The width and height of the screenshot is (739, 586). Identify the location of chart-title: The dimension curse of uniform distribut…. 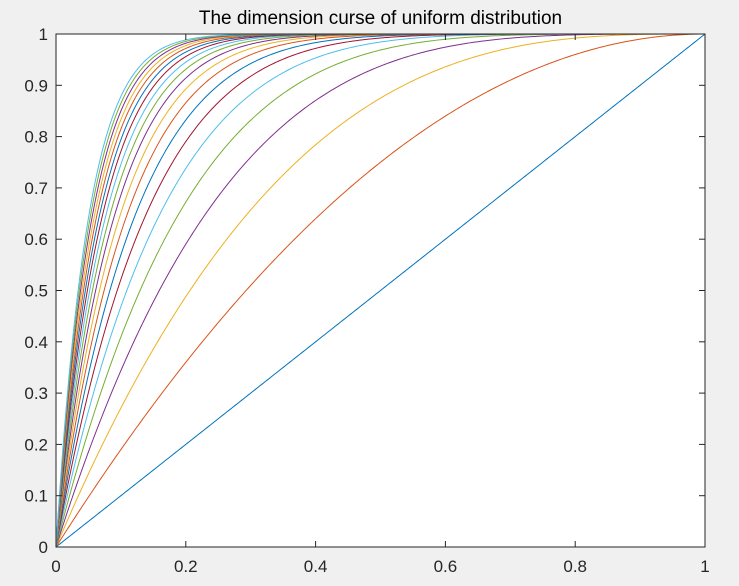
(380, 18).